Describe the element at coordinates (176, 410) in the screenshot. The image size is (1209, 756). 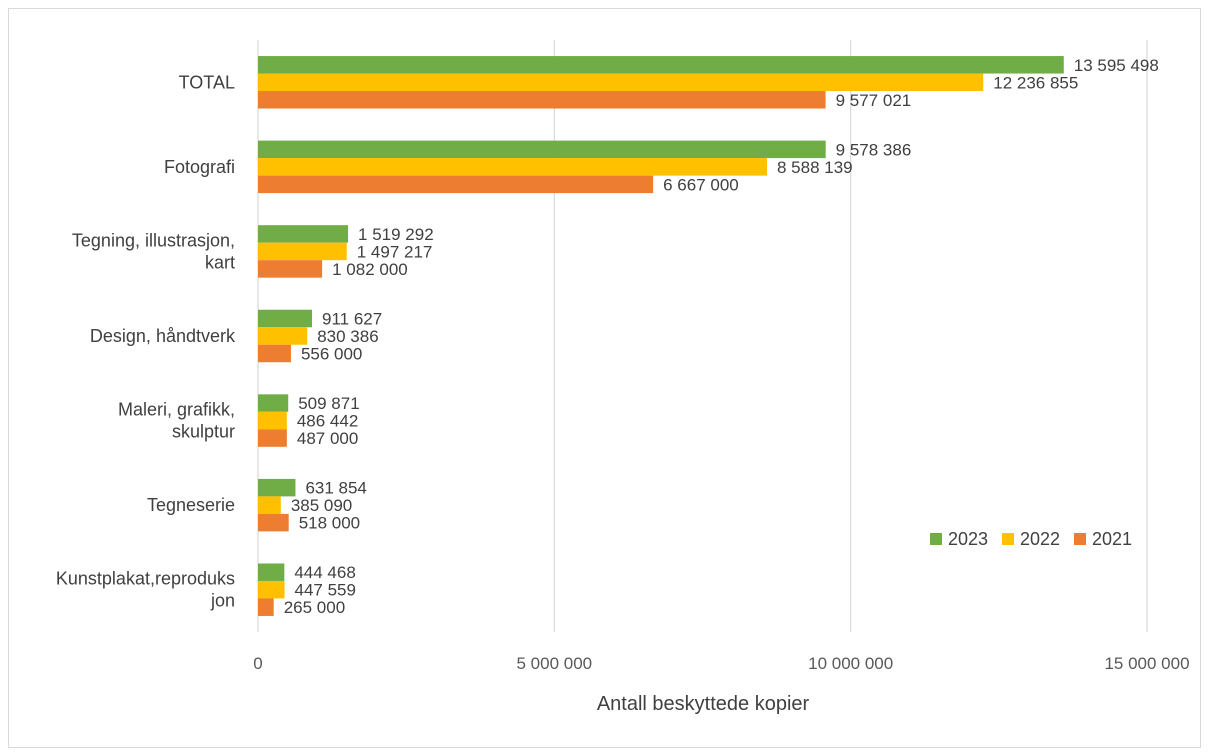
I see `category-label: Maleri, grafikk,` at that location.